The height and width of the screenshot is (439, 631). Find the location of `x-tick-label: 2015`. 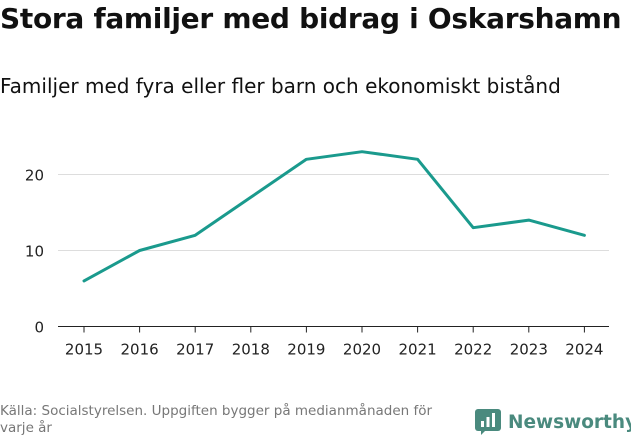

x-tick-label: 2015 is located at coordinates (84, 350).